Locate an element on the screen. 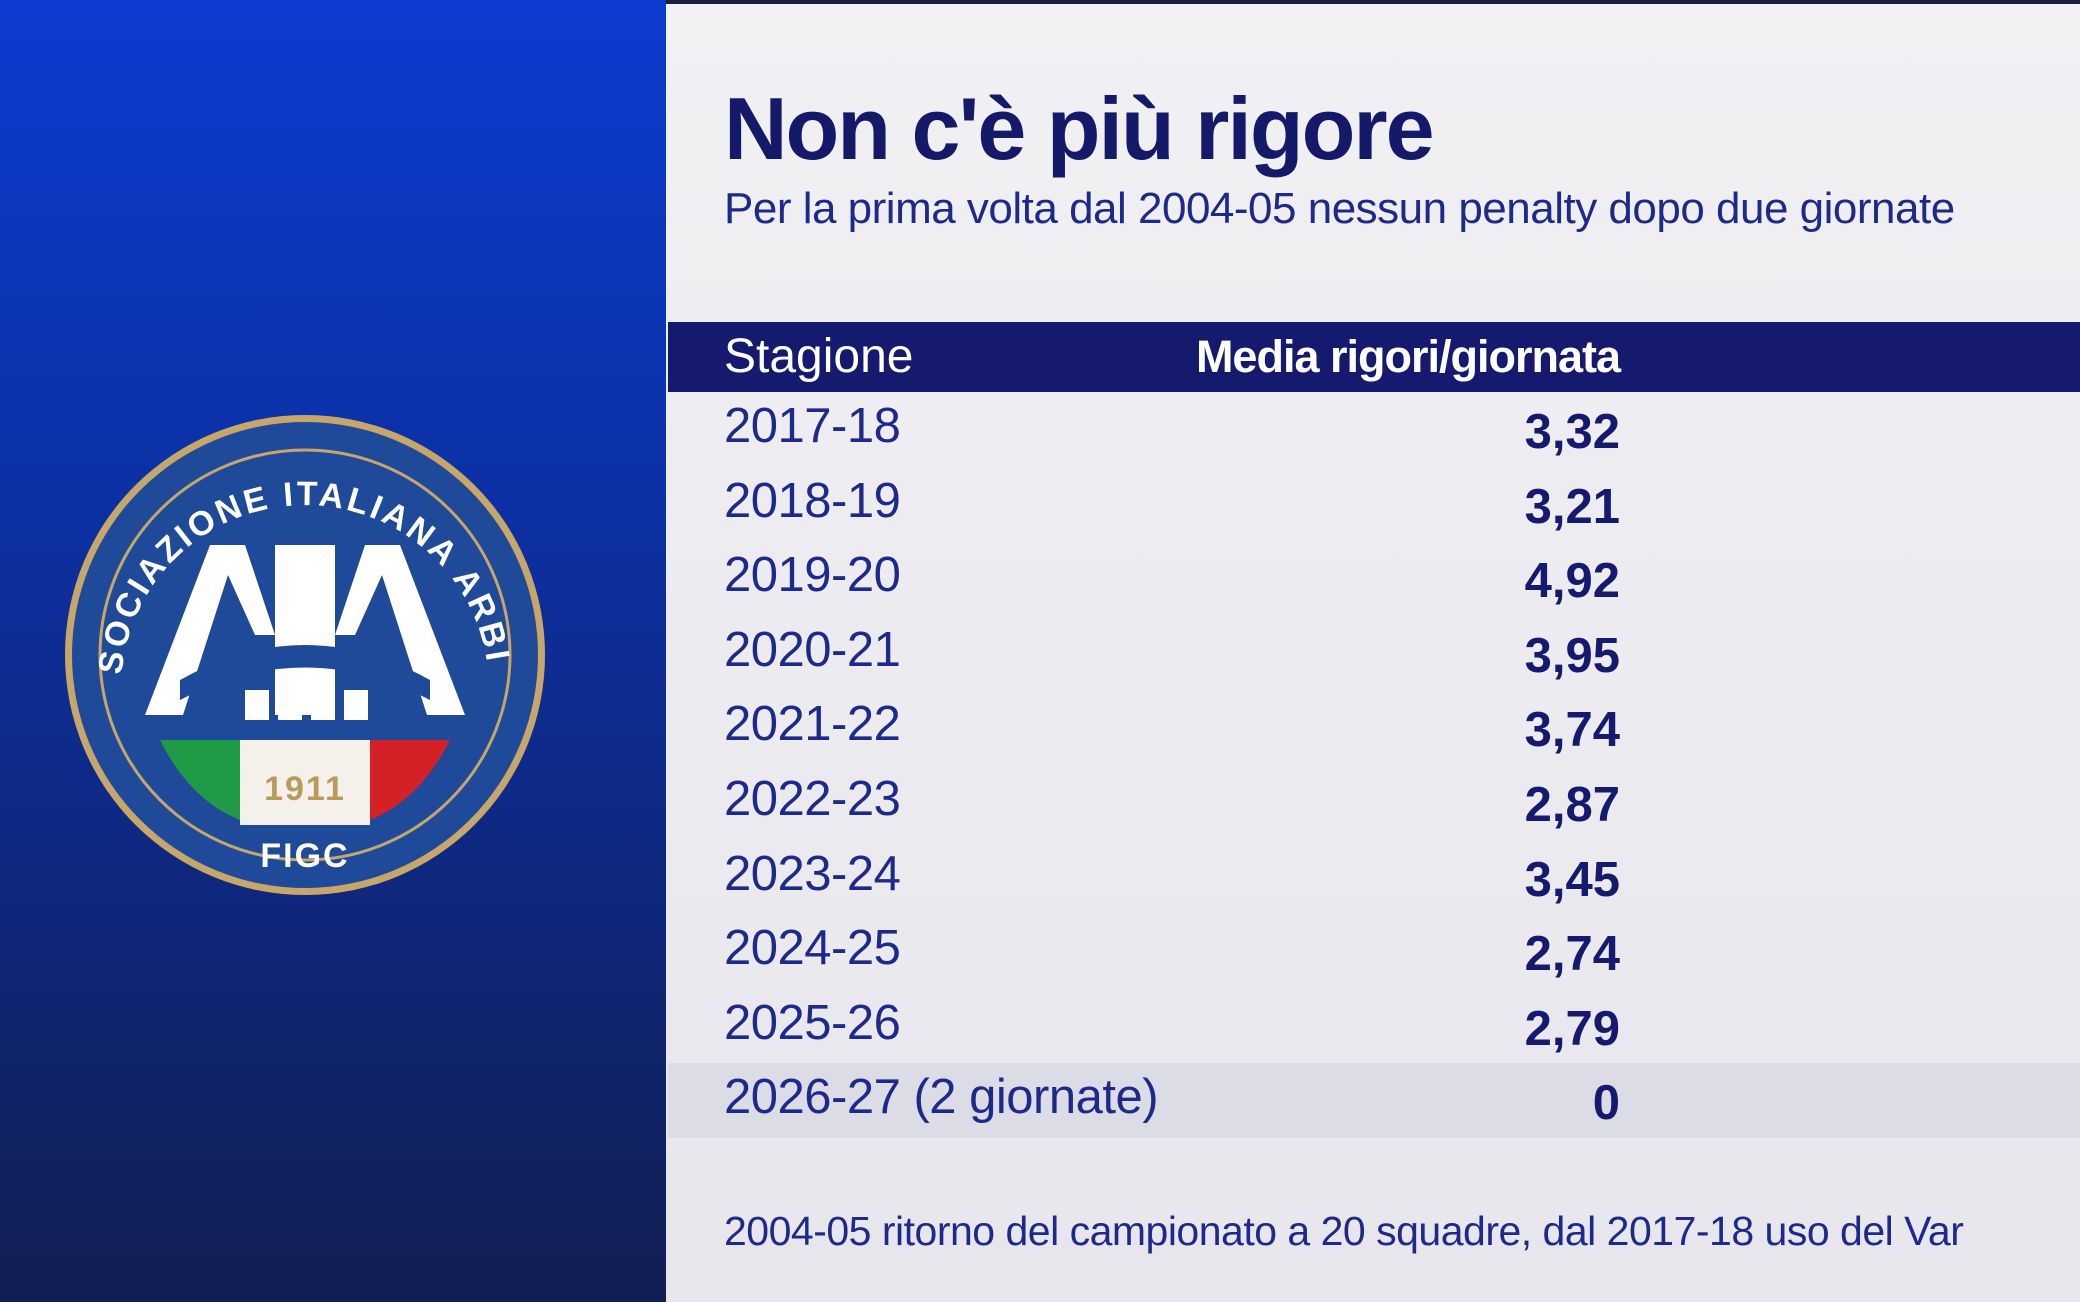  season-cell: 2019-20 is located at coordinates (812, 575).